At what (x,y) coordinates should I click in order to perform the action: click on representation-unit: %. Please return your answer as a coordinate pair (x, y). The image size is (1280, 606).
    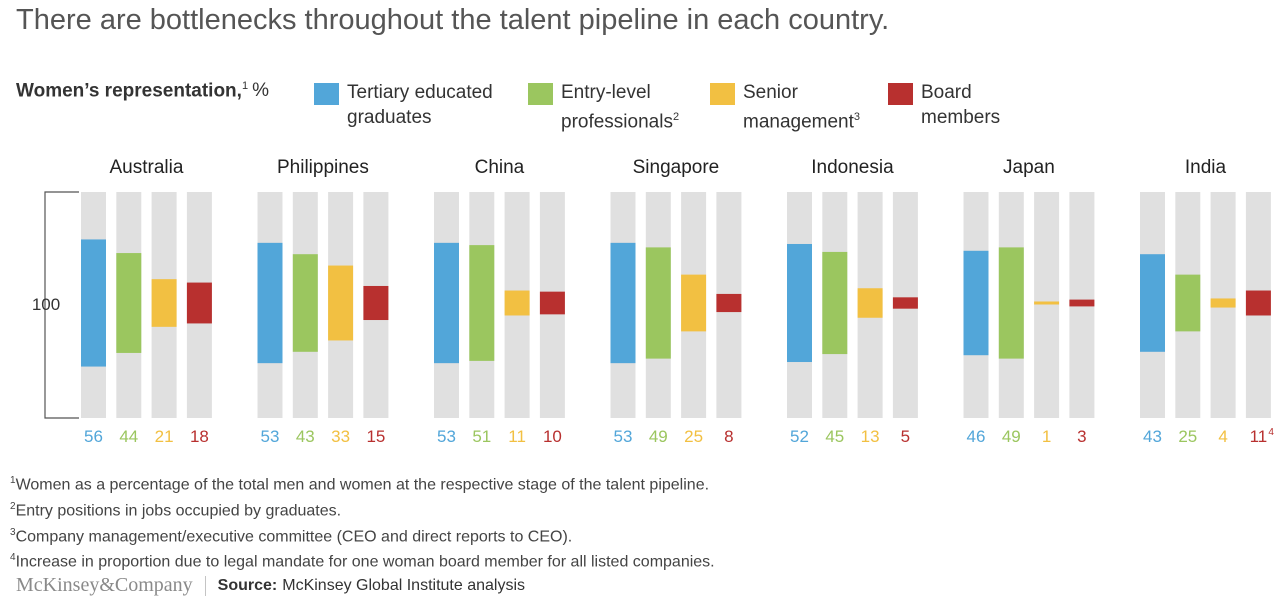
    Looking at the image, I should click on (260, 91).